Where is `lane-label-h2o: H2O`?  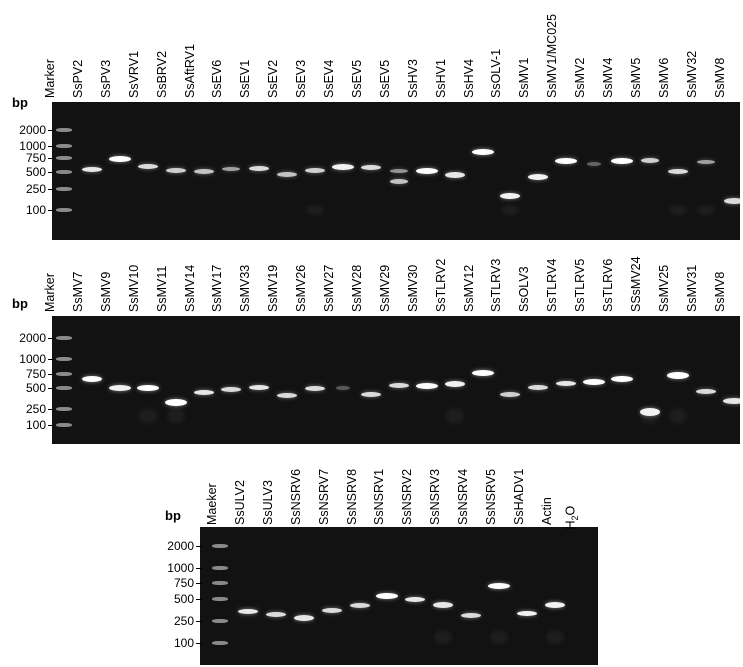
lane-label-h2o: H2O is located at coordinates (572, 518).